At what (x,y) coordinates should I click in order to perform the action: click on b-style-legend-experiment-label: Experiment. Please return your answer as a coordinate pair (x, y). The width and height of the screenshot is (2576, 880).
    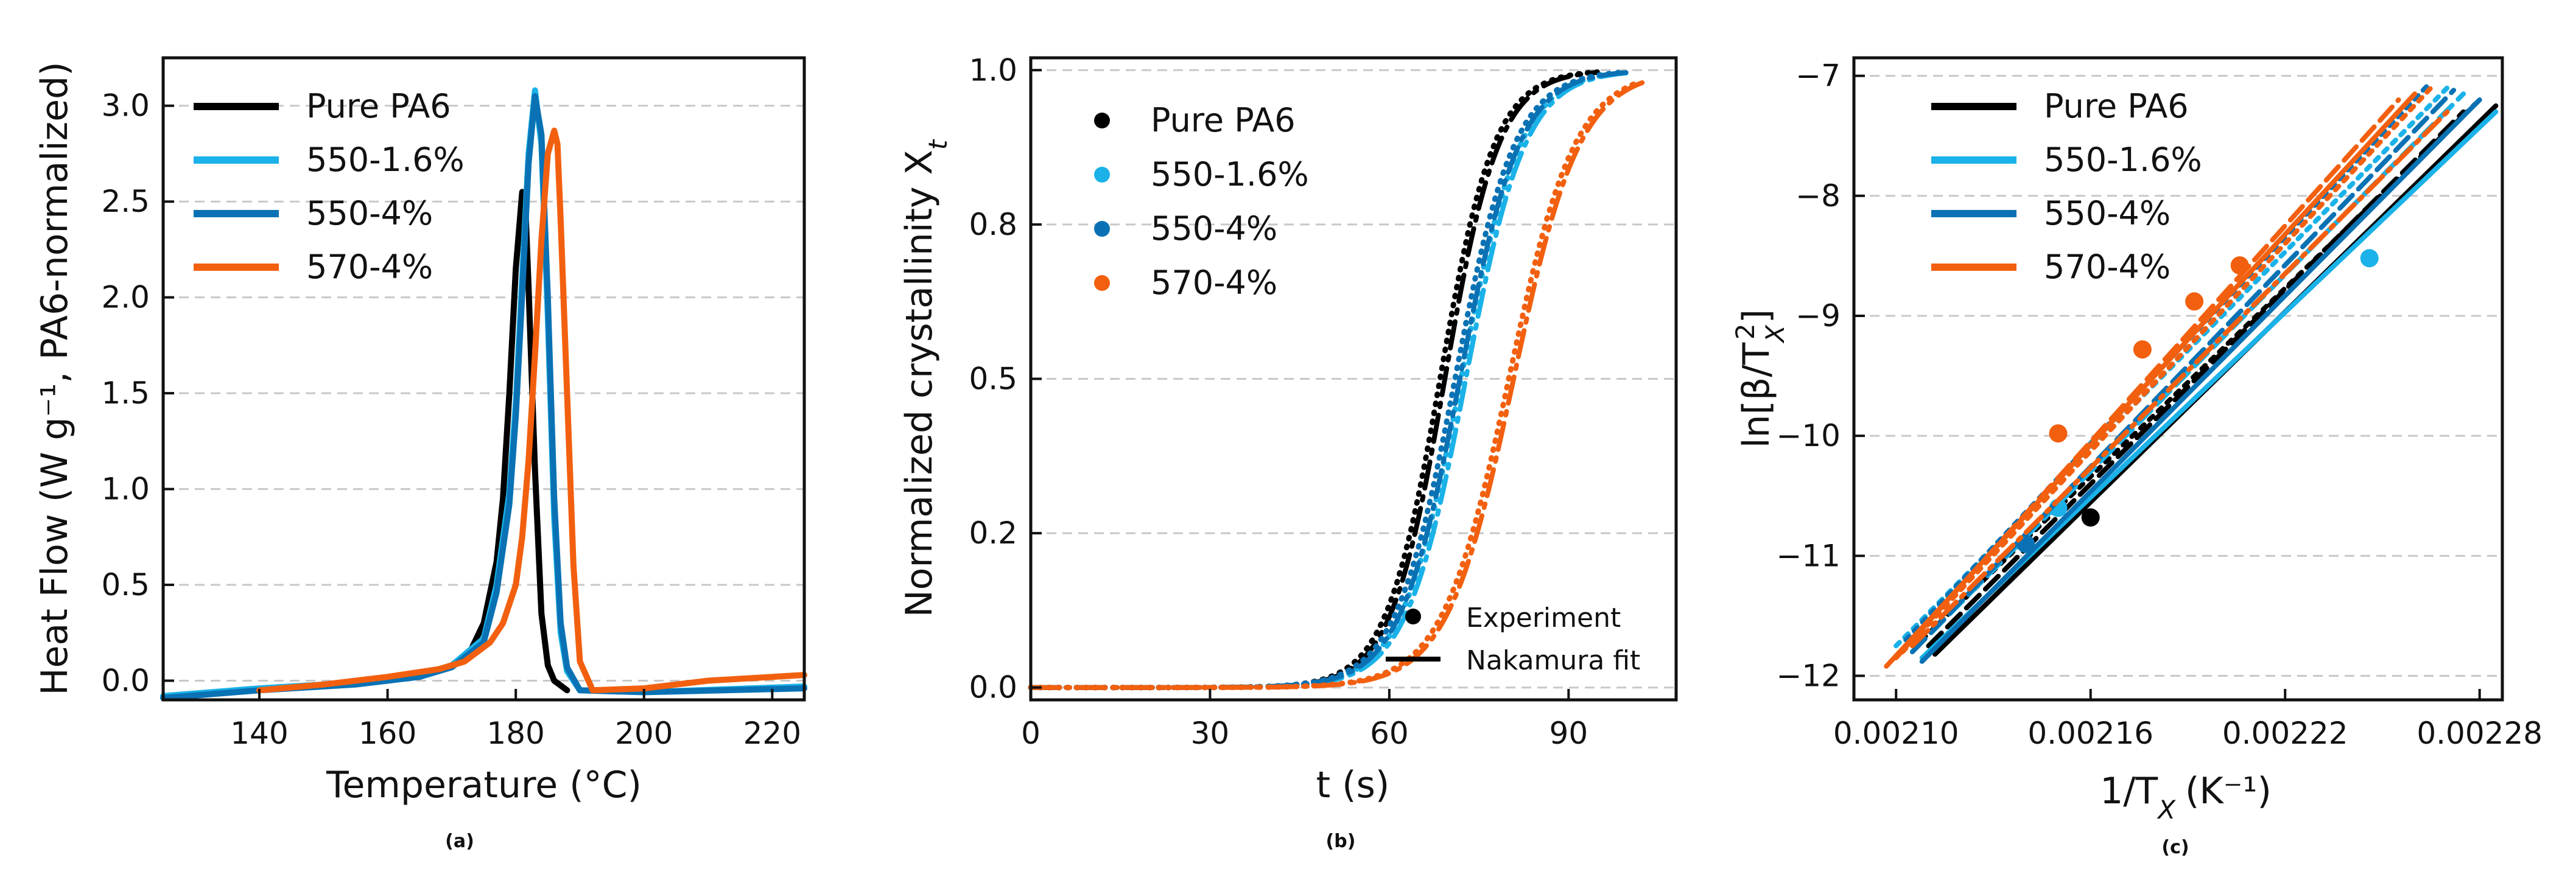
    Looking at the image, I should click on (1543, 618).